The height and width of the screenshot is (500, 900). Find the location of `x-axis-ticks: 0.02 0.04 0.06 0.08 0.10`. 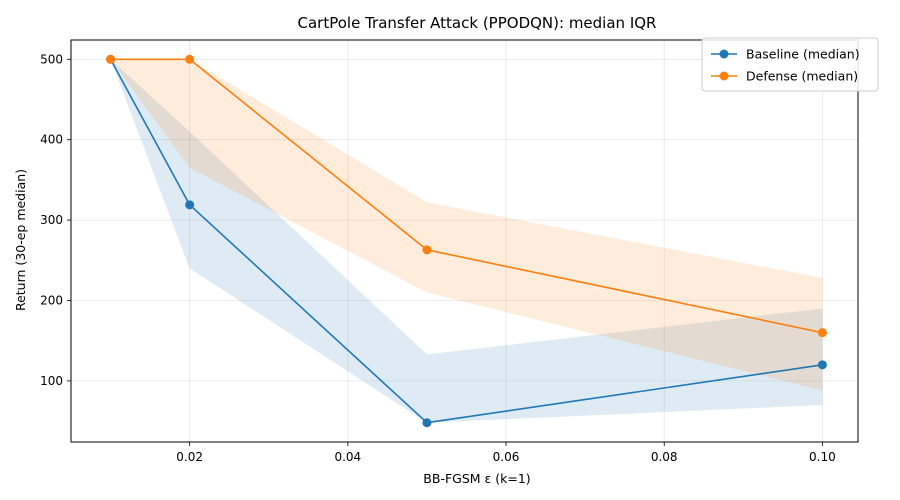

x-axis-ticks: 0.02 0.04 0.06 0.08 0.10 is located at coordinates (506, 453).